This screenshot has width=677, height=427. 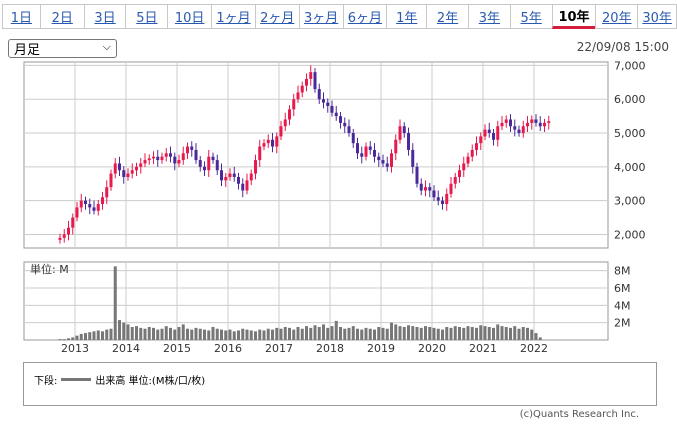 I want to click on timestamp: 22/09/08 15:00, so click(x=622, y=47).